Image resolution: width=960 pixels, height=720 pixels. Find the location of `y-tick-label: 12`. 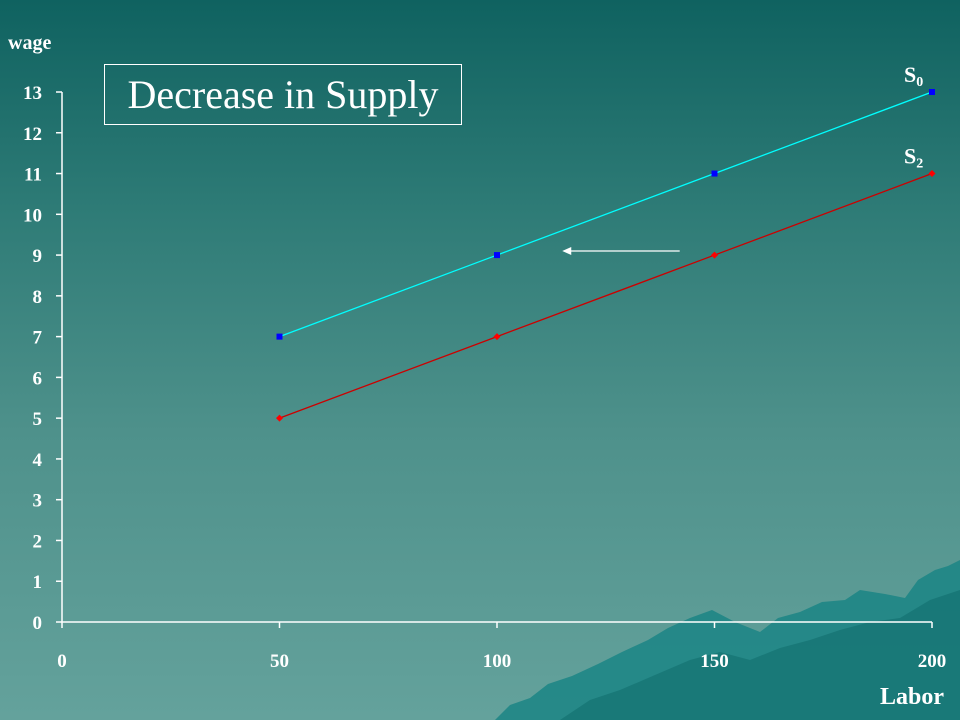

y-tick-label: 12 is located at coordinates (32, 134).